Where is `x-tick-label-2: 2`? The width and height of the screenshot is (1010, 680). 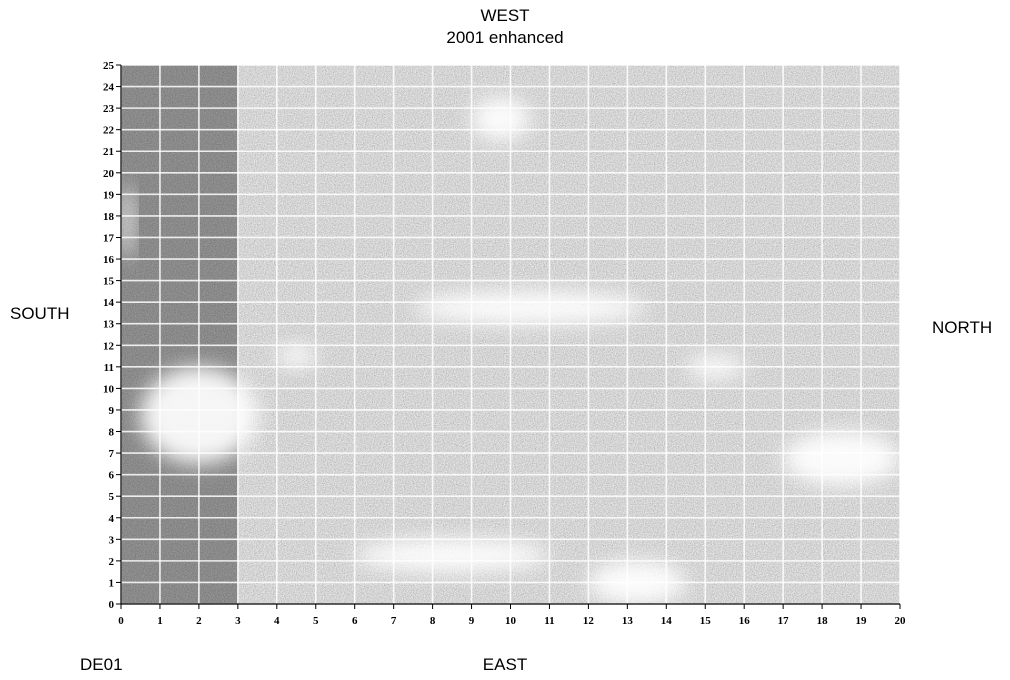 x-tick-label-2: 2 is located at coordinates (199, 621).